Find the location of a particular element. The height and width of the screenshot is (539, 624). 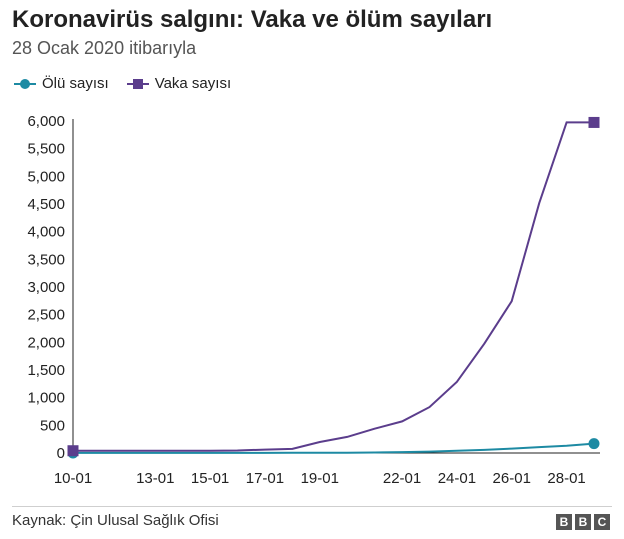

source-note: Kaynak: Çin Ulusal Sağlık Ofisi is located at coordinates (115, 520).